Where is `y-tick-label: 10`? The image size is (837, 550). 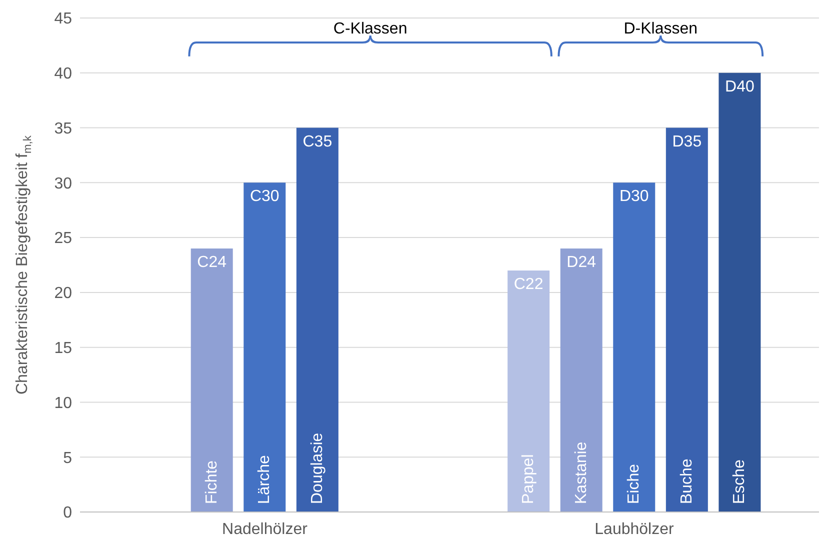 y-tick-label: 10 is located at coordinates (63, 403).